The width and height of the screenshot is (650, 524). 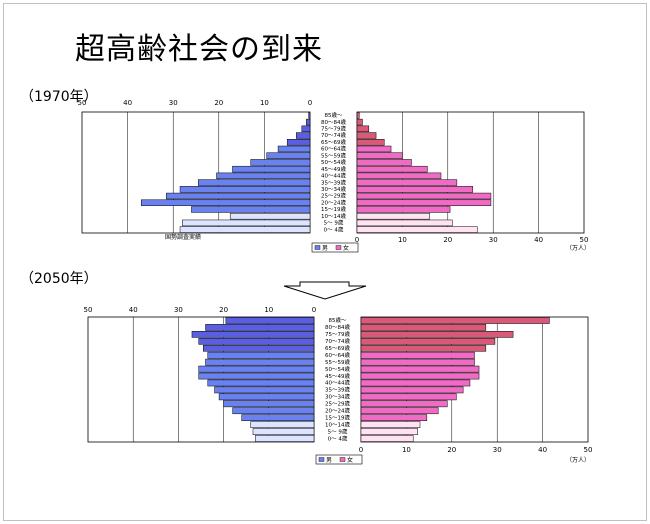 What do you see at coordinates (329, 460) in the screenshot?
I see `legend-label-male-2050: 男` at bounding box center [329, 460].